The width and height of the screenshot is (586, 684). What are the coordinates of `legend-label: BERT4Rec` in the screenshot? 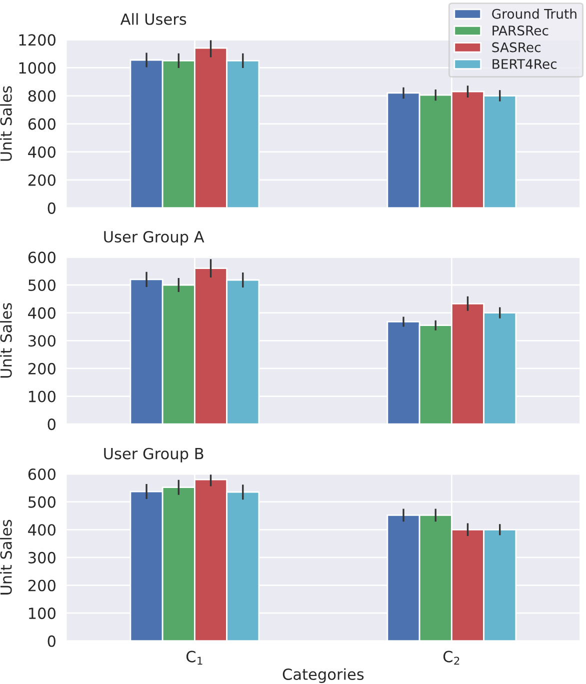 It's located at (524, 64).